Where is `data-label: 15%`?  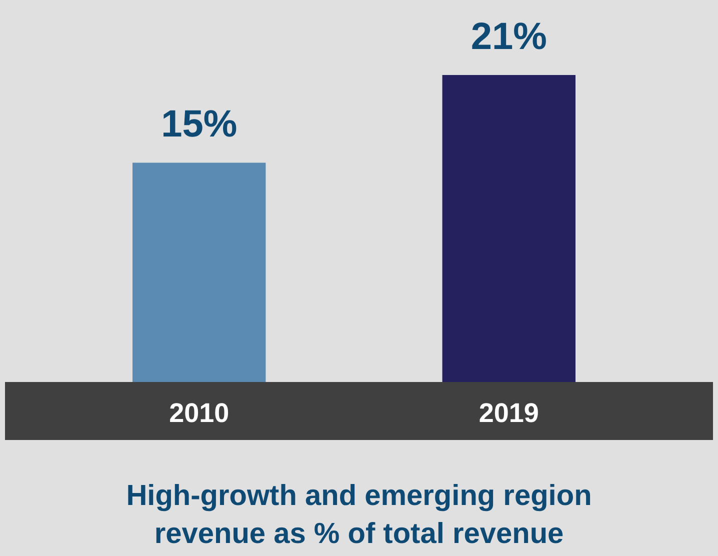 data-label: 15% is located at coordinates (199, 125).